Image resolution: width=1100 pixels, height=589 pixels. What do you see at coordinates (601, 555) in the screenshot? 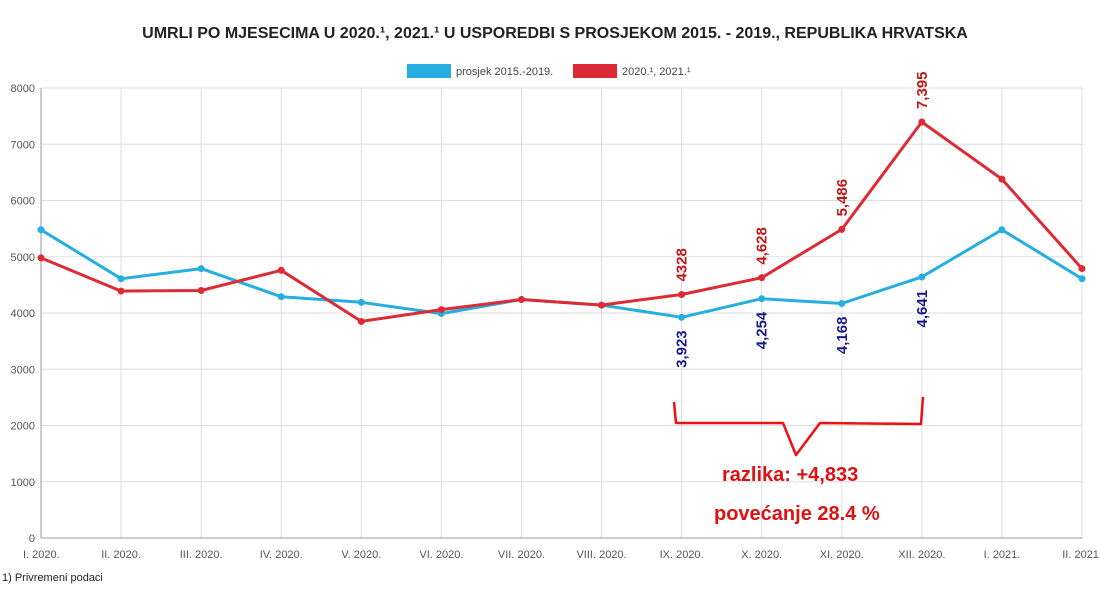
I see `x-tick-label: VIII. 2020.` at bounding box center [601, 555].